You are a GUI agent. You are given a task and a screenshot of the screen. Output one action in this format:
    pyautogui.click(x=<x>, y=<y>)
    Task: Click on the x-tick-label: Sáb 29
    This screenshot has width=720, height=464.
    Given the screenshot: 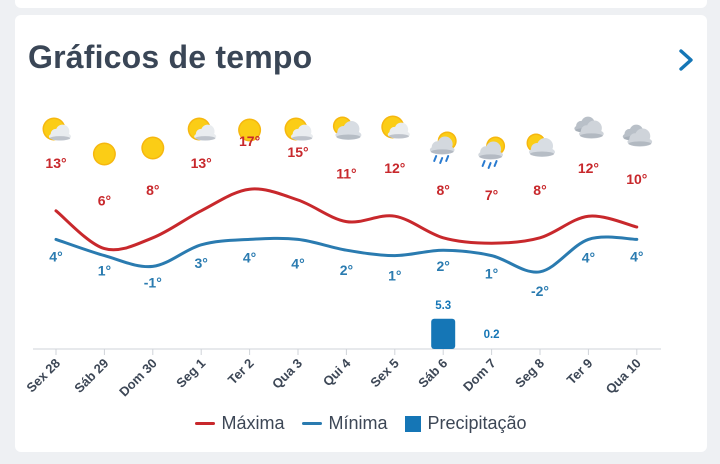 What is the action you would take?
    pyautogui.click(x=91, y=376)
    